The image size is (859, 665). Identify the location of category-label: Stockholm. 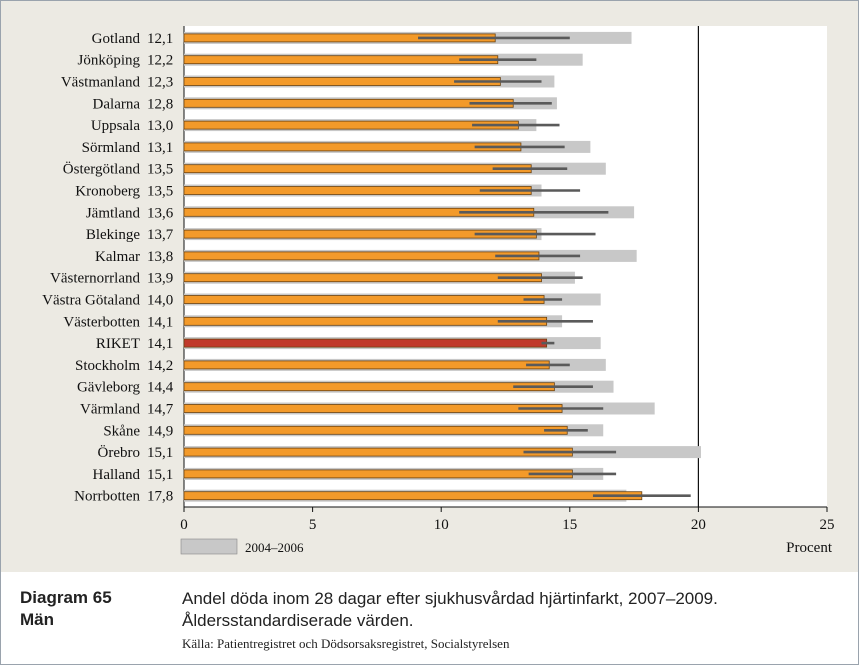
(107, 366).